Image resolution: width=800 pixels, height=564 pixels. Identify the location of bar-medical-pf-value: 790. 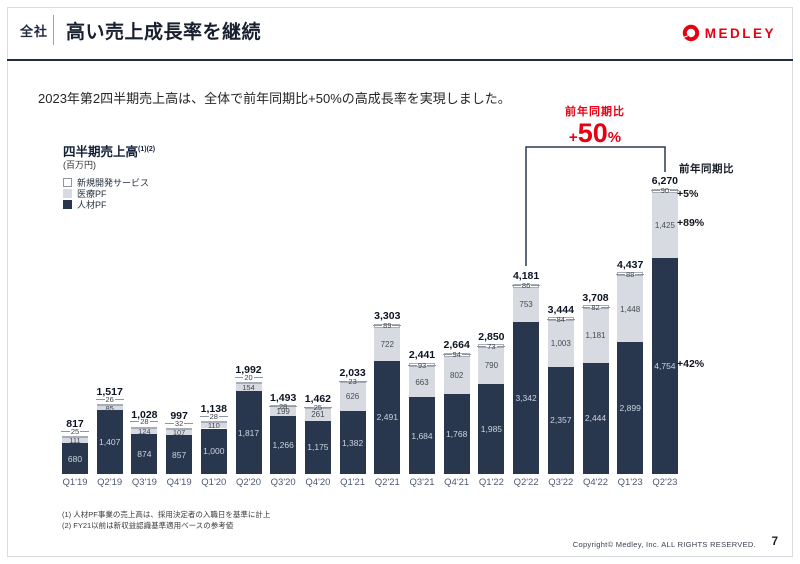
(491, 366).